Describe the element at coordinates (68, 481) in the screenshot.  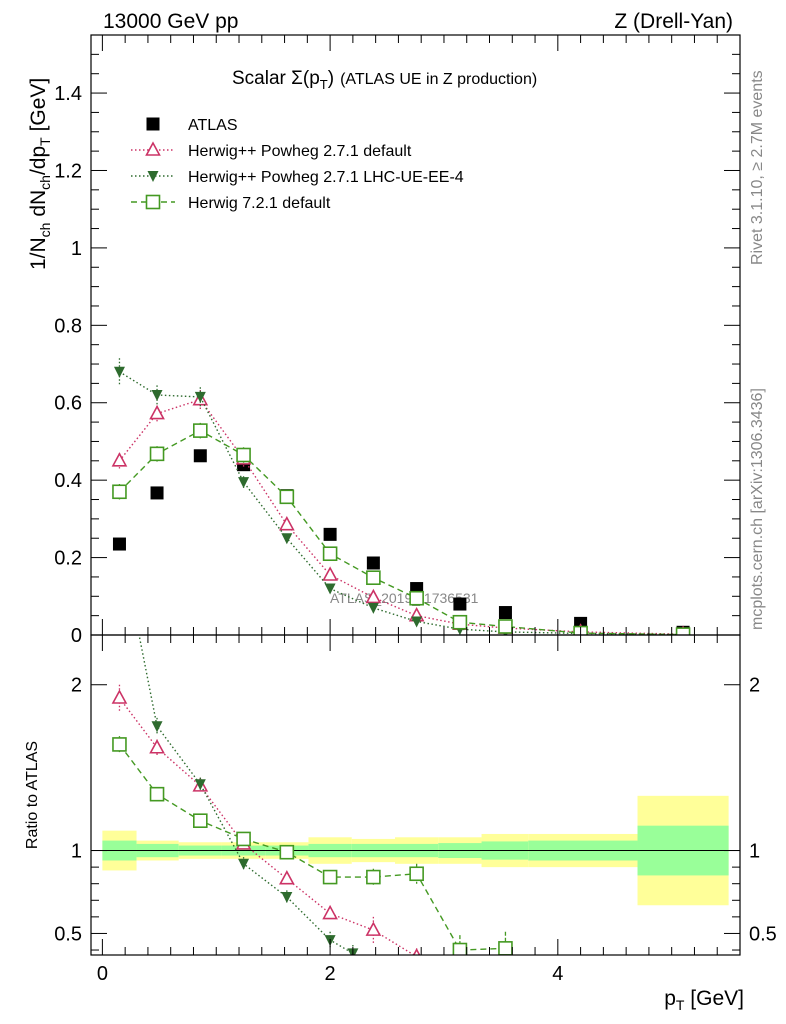
I see `main-y-tick-label-2: 0.4` at that location.